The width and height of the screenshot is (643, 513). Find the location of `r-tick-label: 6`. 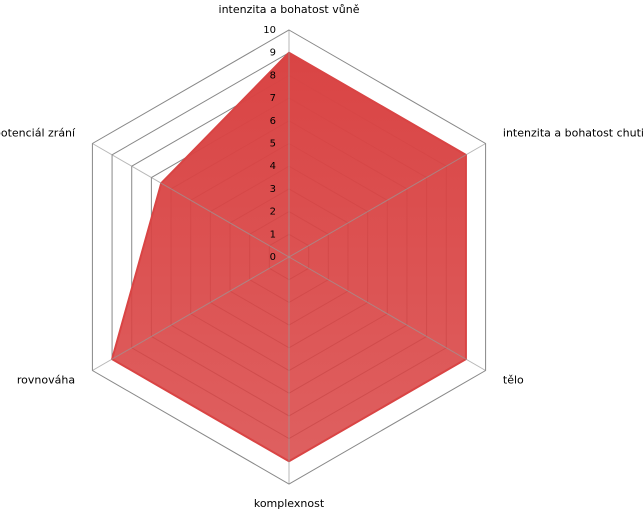

r-tick-label: 6 is located at coordinates (273, 121).